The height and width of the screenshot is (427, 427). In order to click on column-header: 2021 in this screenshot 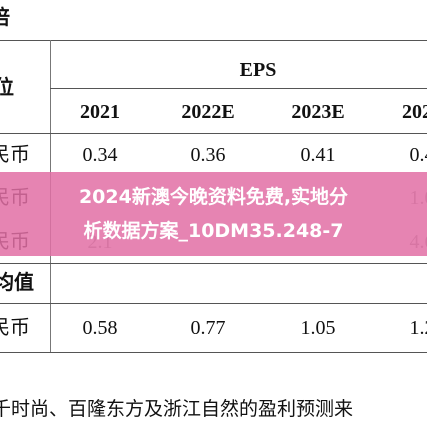, I will do `click(100, 112)`.